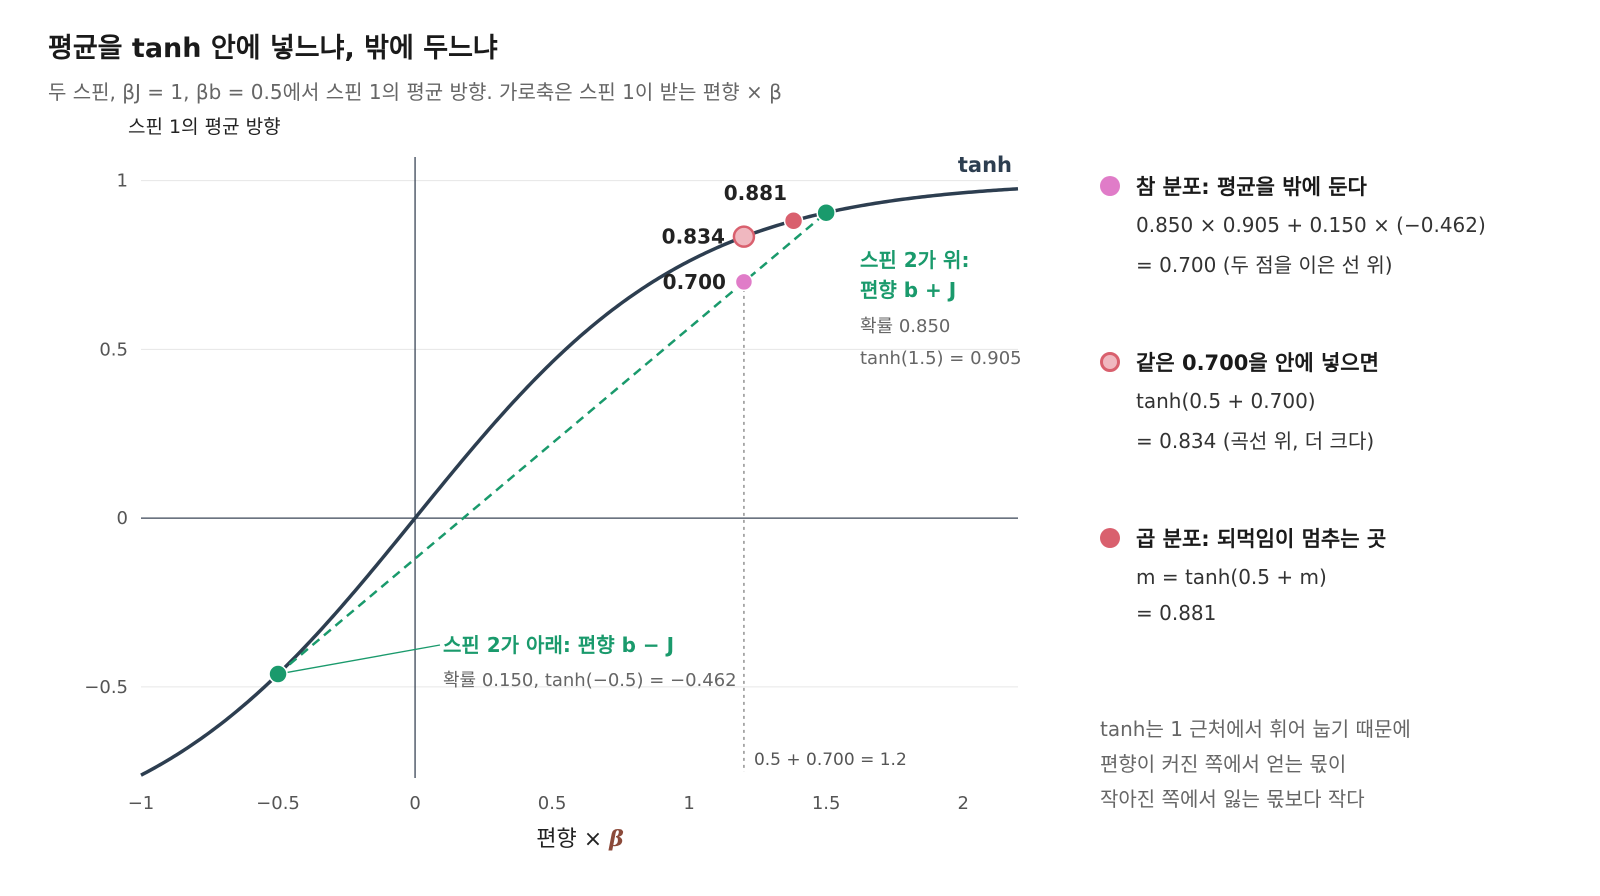 This screenshot has height=896, width=1600. What do you see at coordinates (1110, 538) in the screenshot?
I see `legend-dot-red` at bounding box center [1110, 538].